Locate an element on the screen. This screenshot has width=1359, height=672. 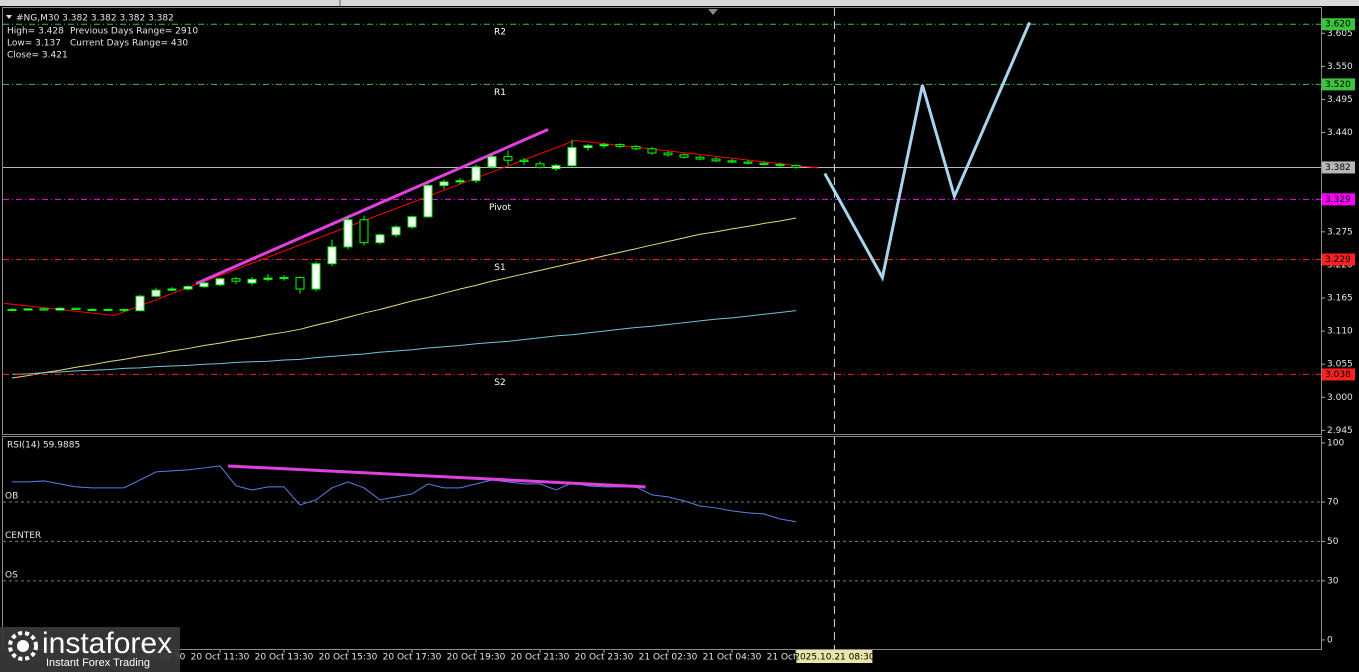
level-price-label: 3.038 is located at coordinates (1338, 375).